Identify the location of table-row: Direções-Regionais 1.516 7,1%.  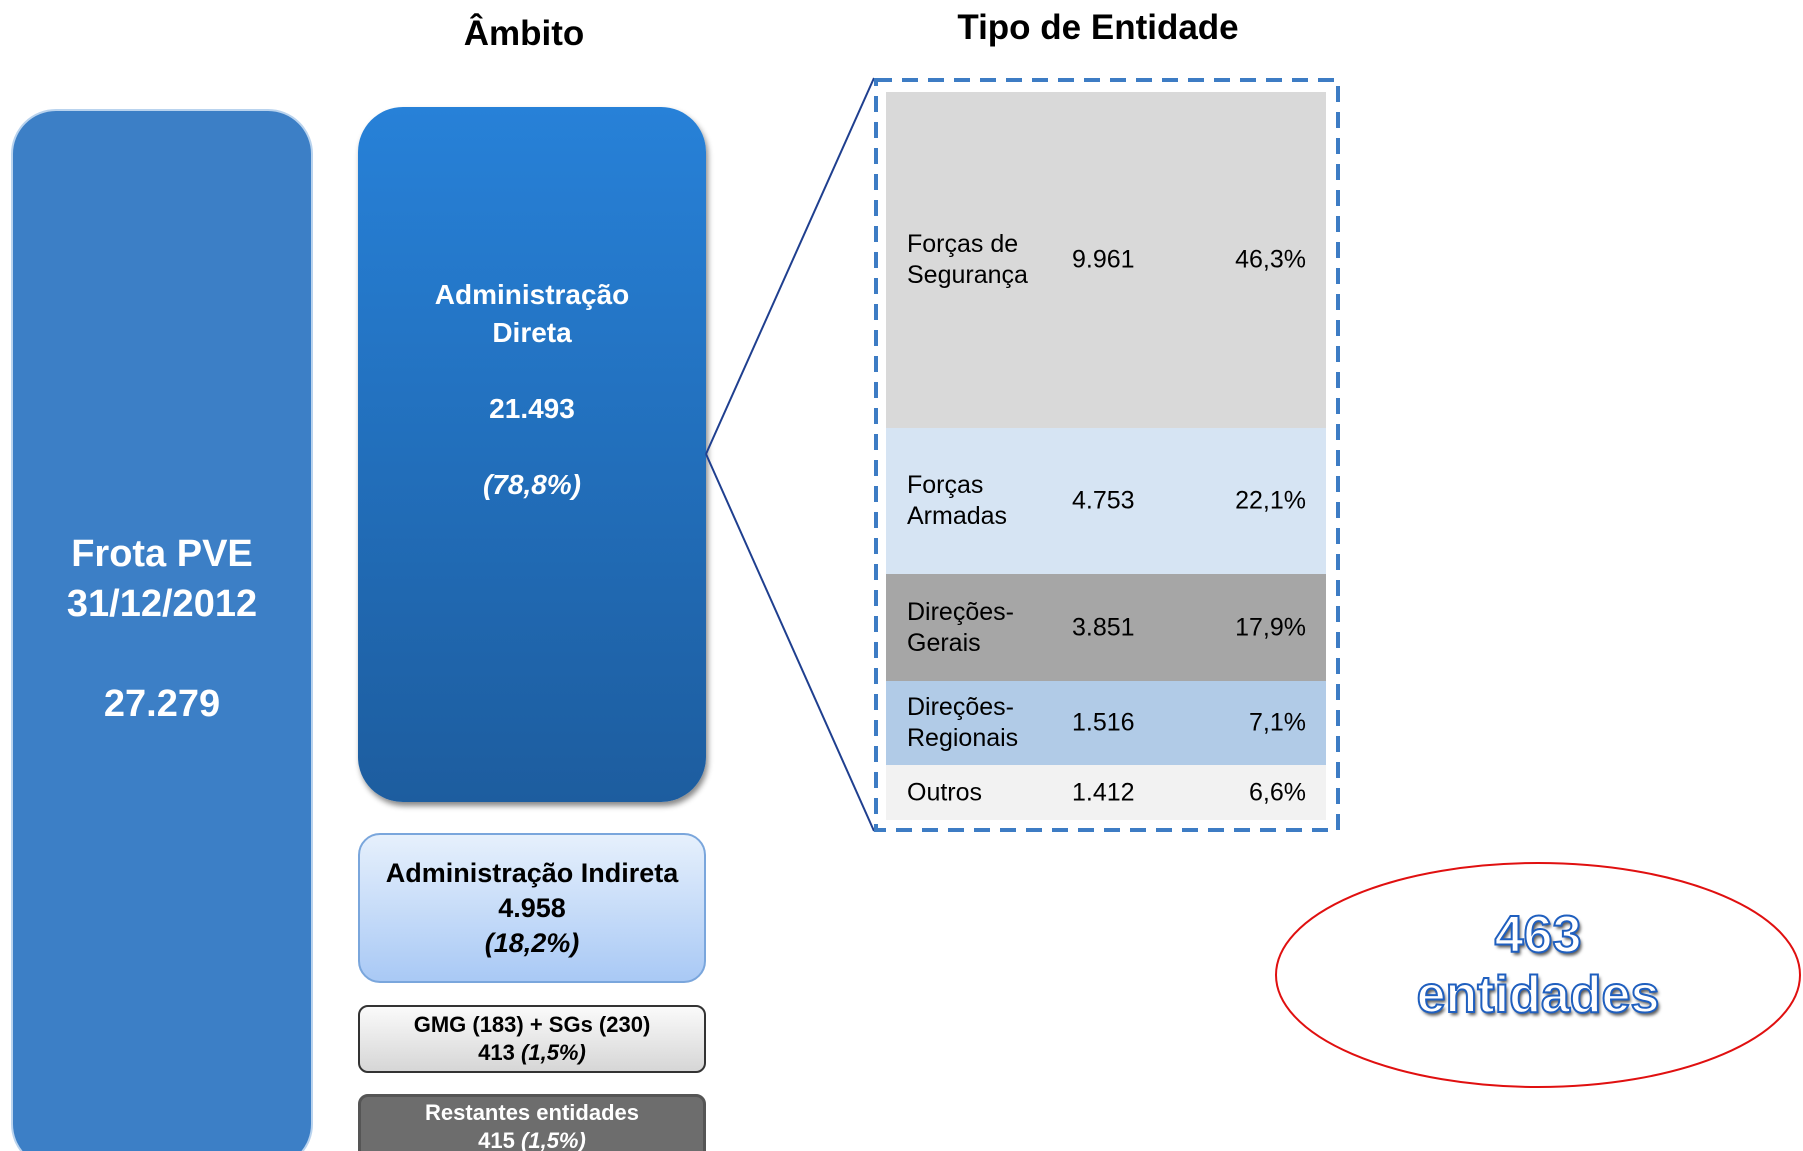
(1106, 723).